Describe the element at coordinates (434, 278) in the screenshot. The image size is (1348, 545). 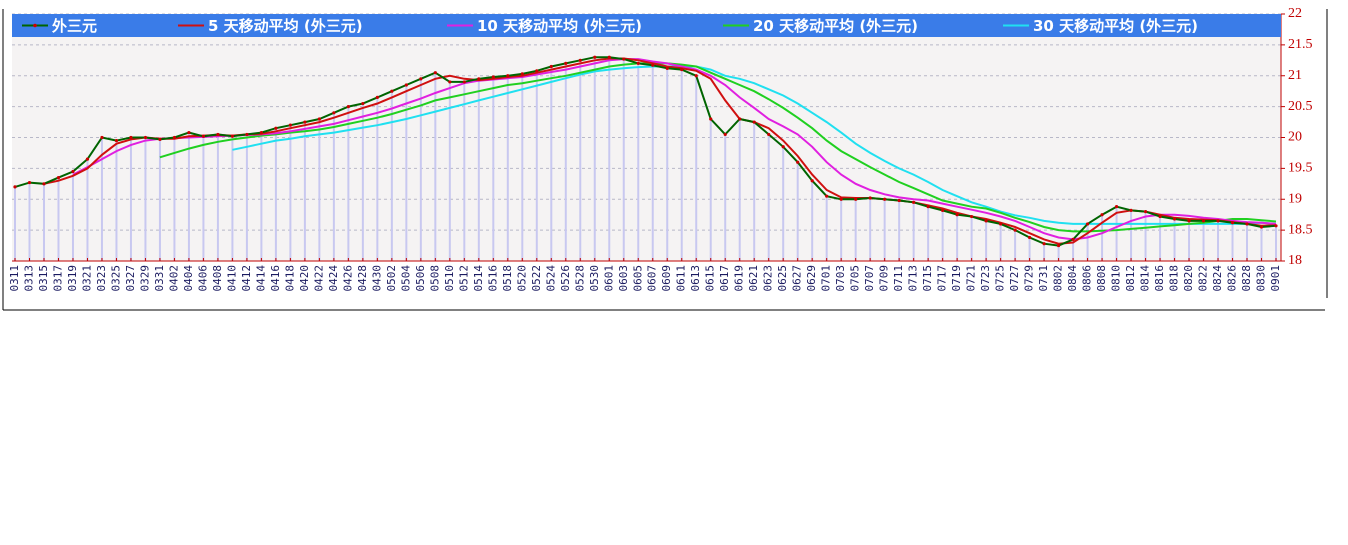
I see `x-tick-label: 0508` at that location.